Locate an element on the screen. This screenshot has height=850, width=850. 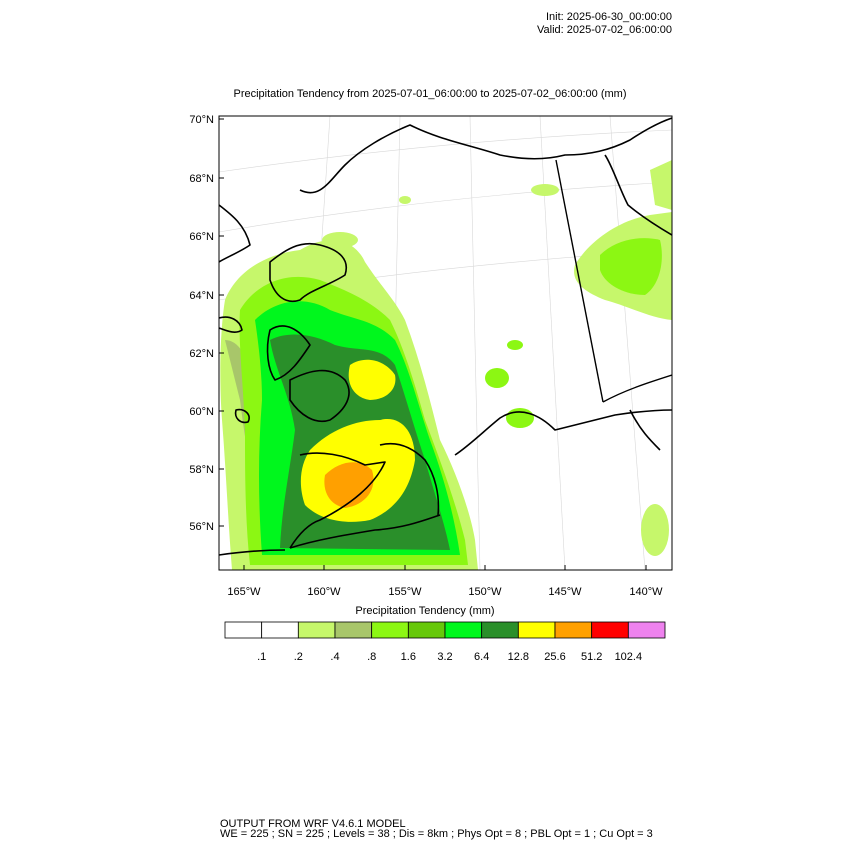
lat-label-66: 66°N is located at coordinates (201, 237).